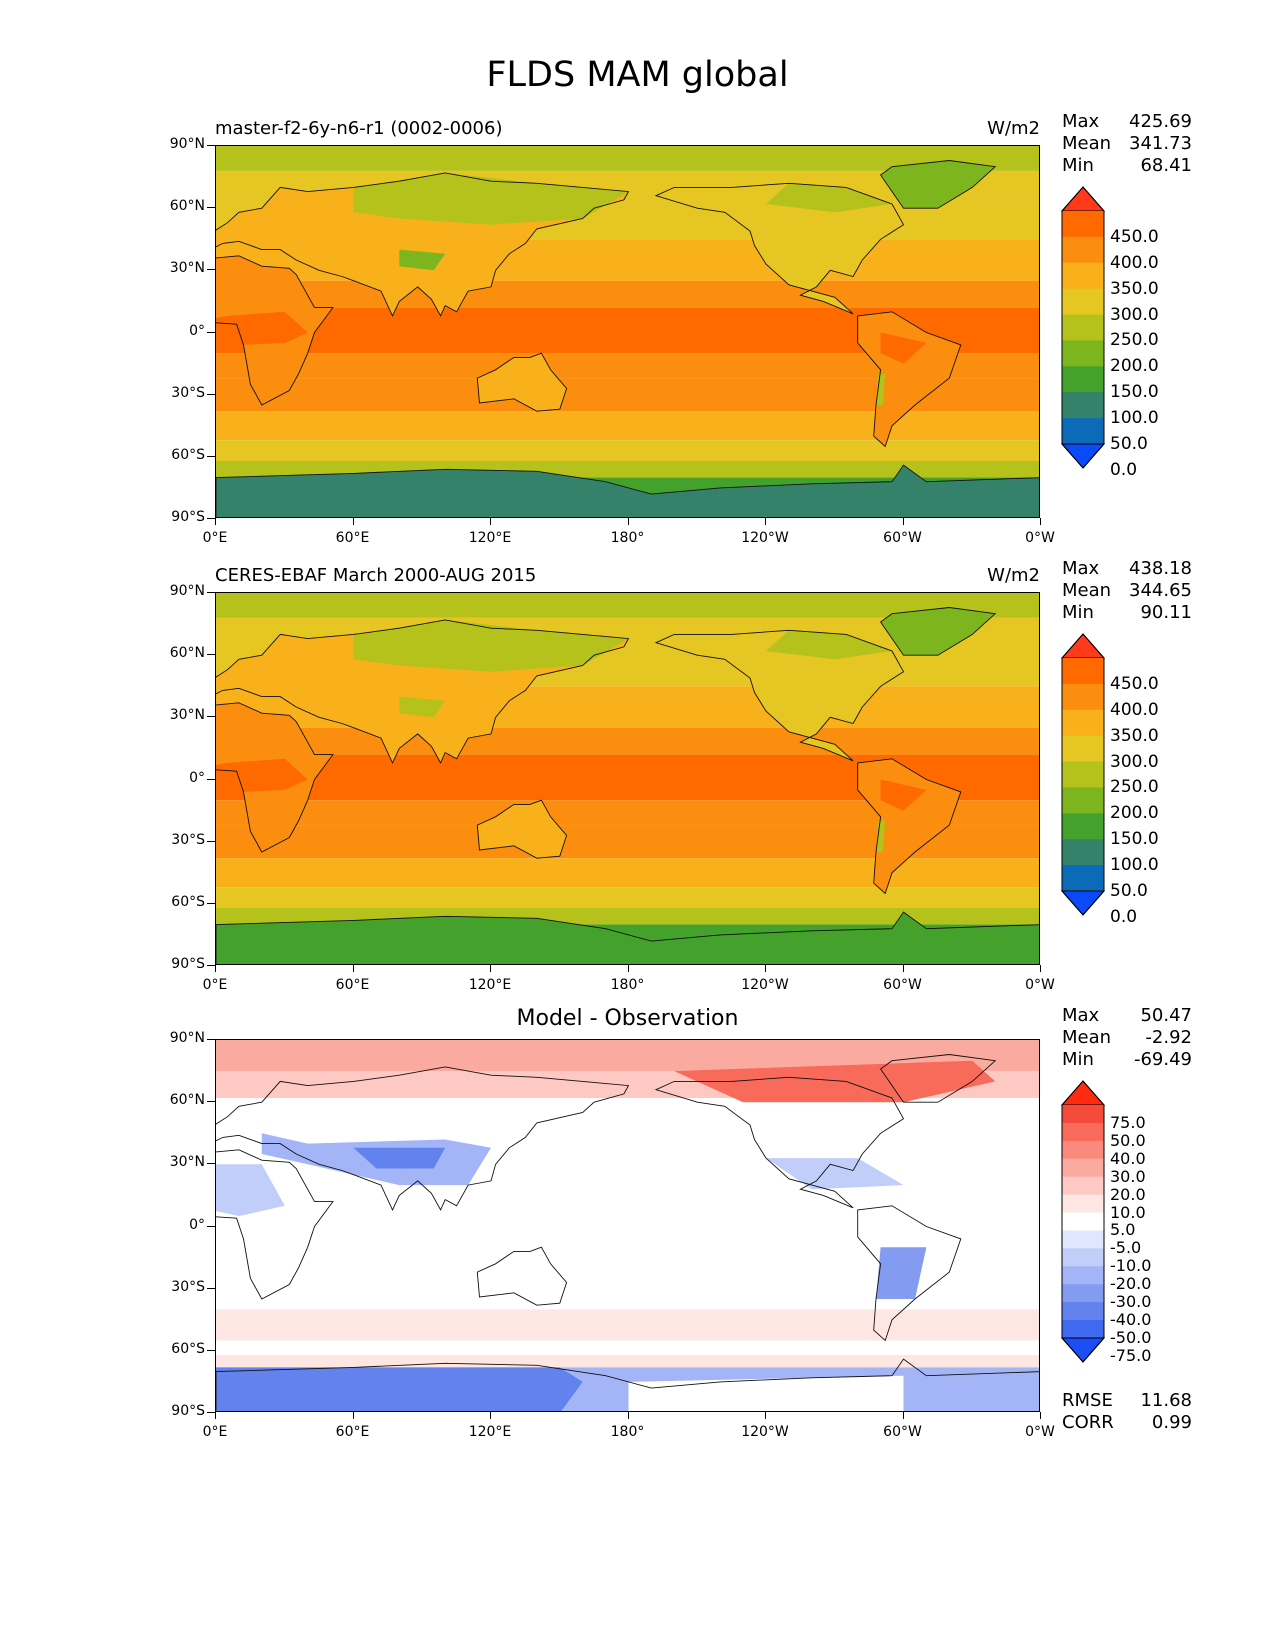  I want to click on stats-row-mean: Mean -2.92, so click(1127, 1038).